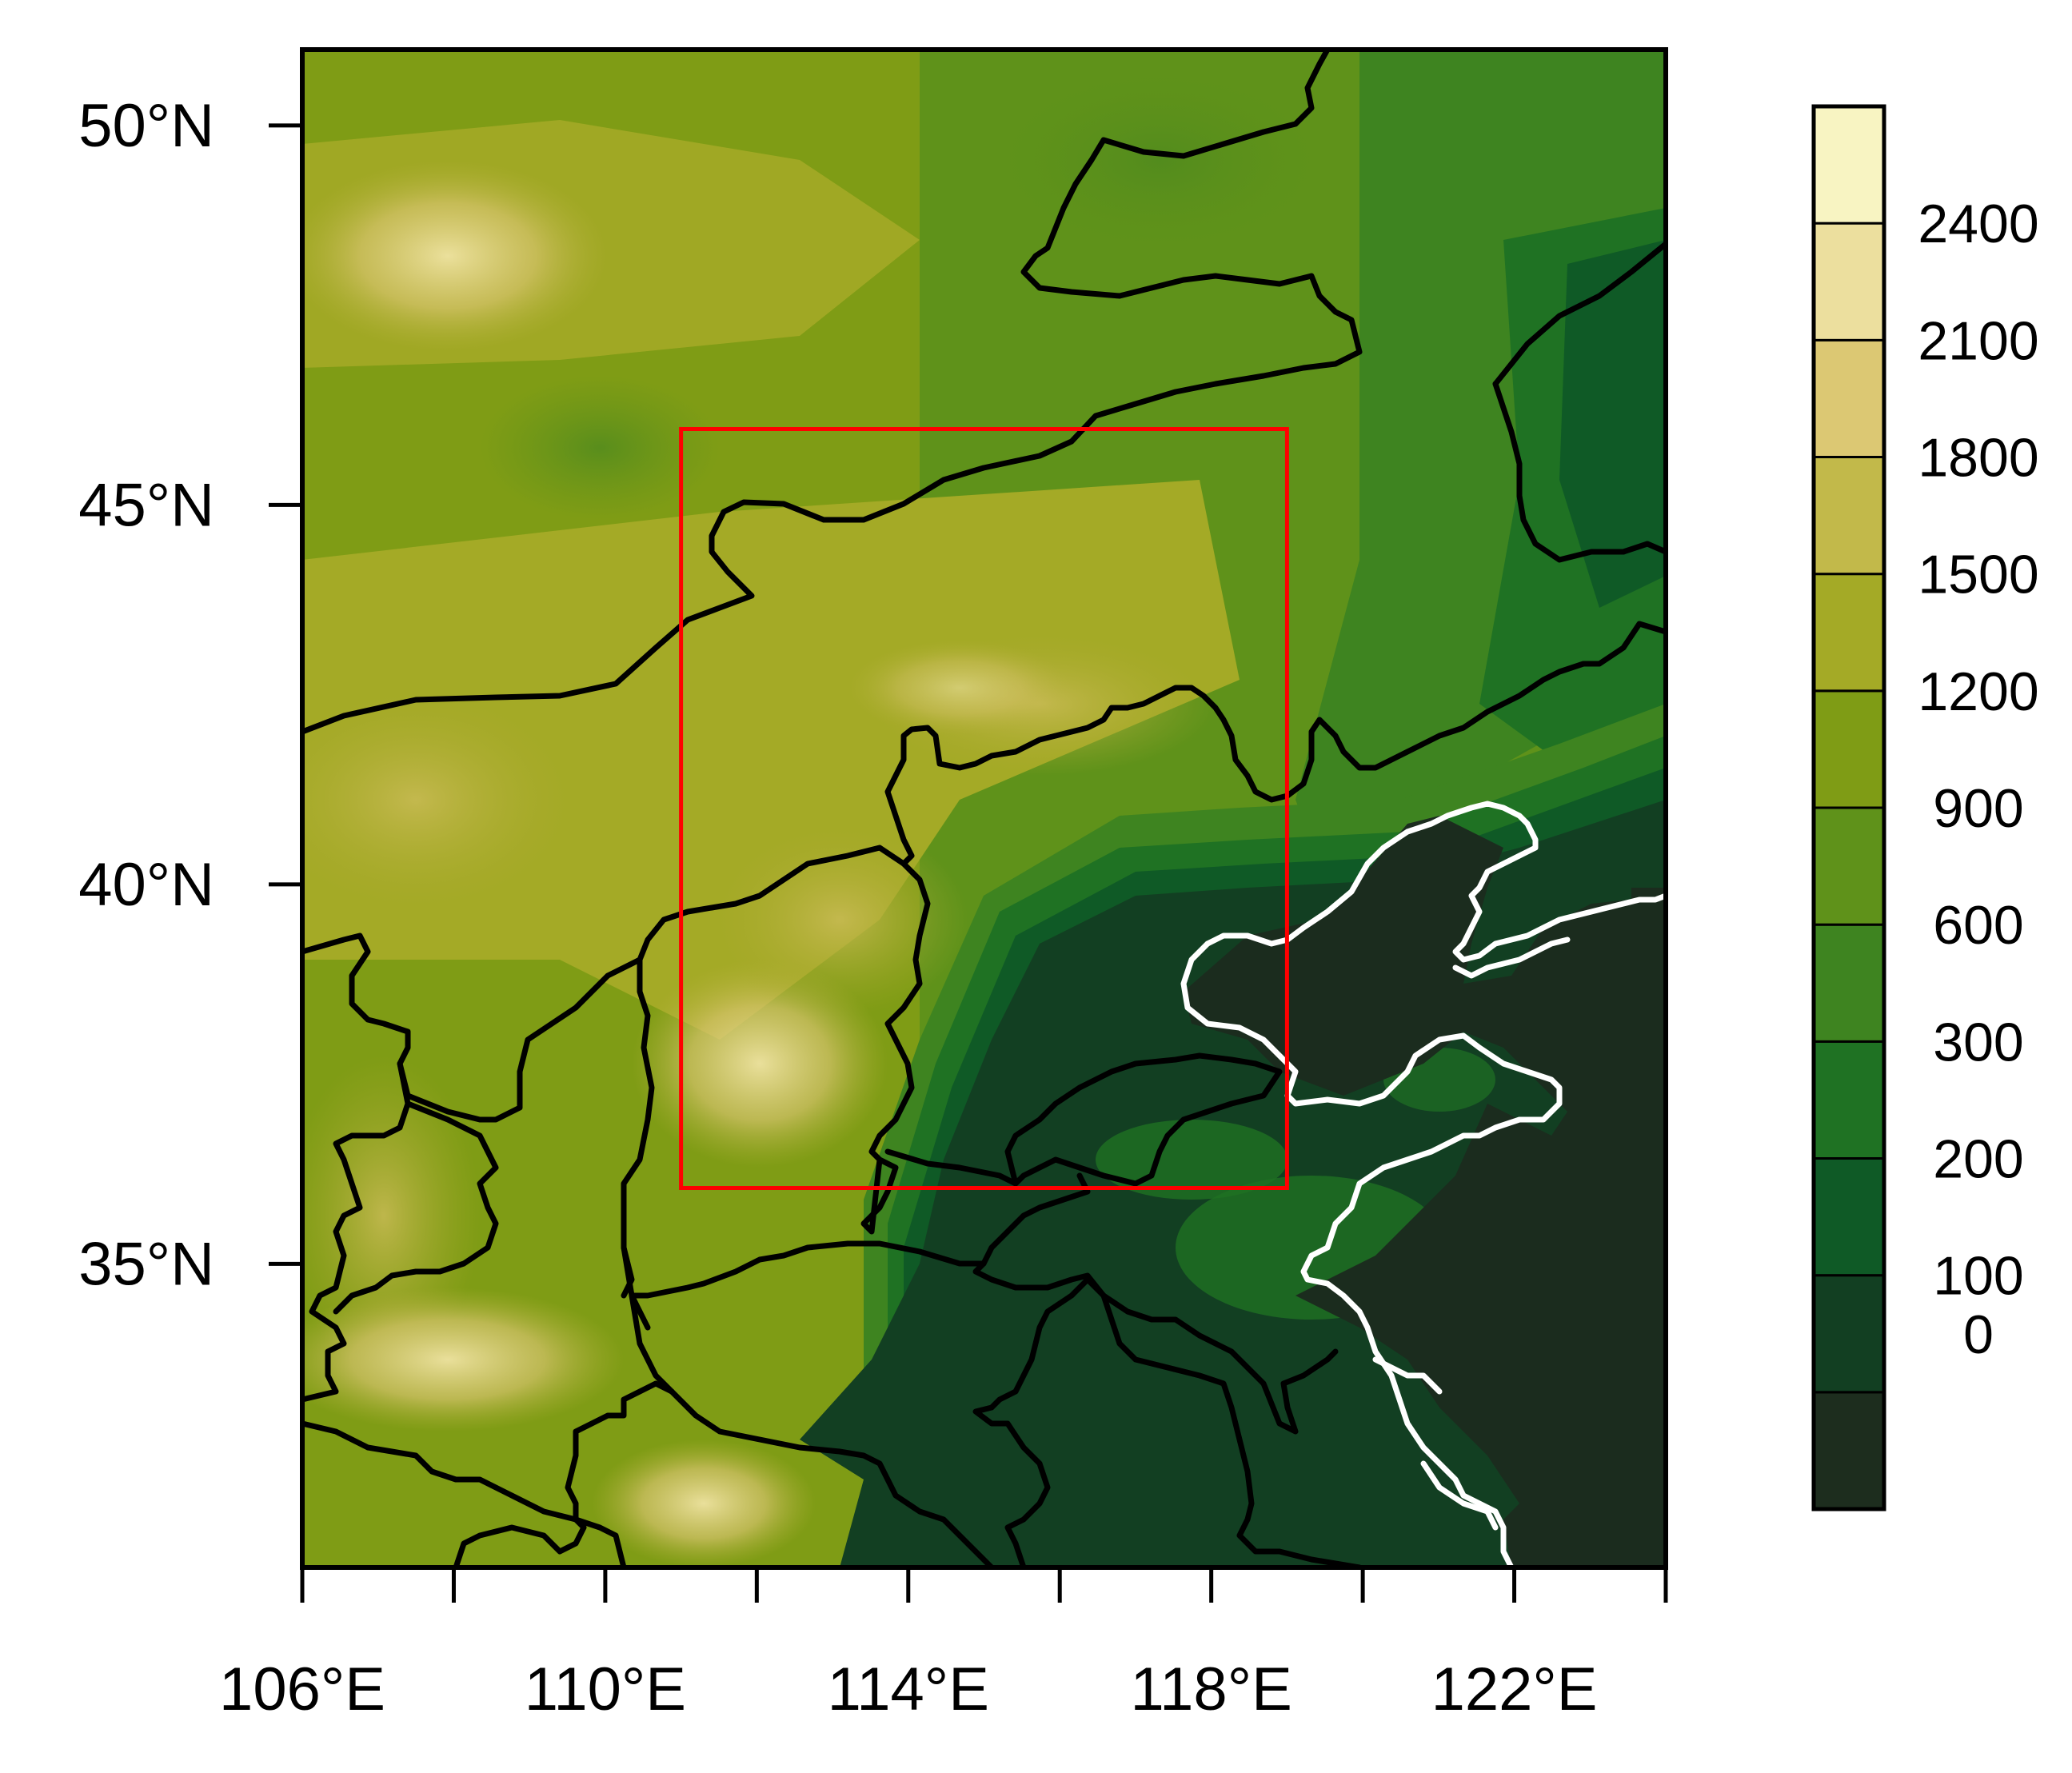  Describe the element at coordinates (1978, 458) in the screenshot. I see `colorbar-label: 1800` at that location.